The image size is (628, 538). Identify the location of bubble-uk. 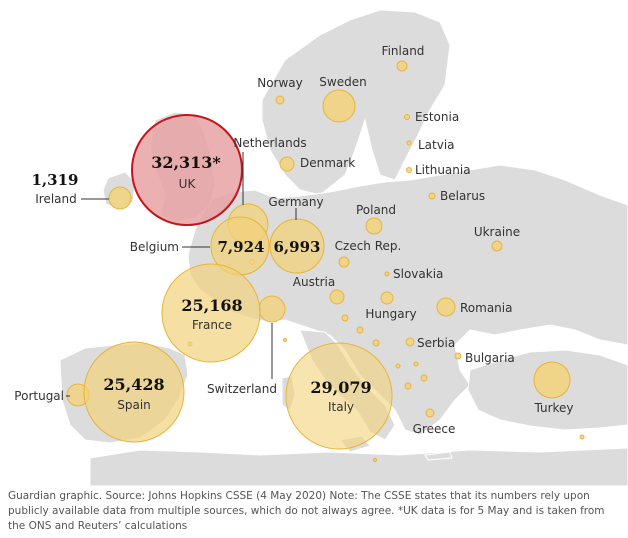
(187, 170).